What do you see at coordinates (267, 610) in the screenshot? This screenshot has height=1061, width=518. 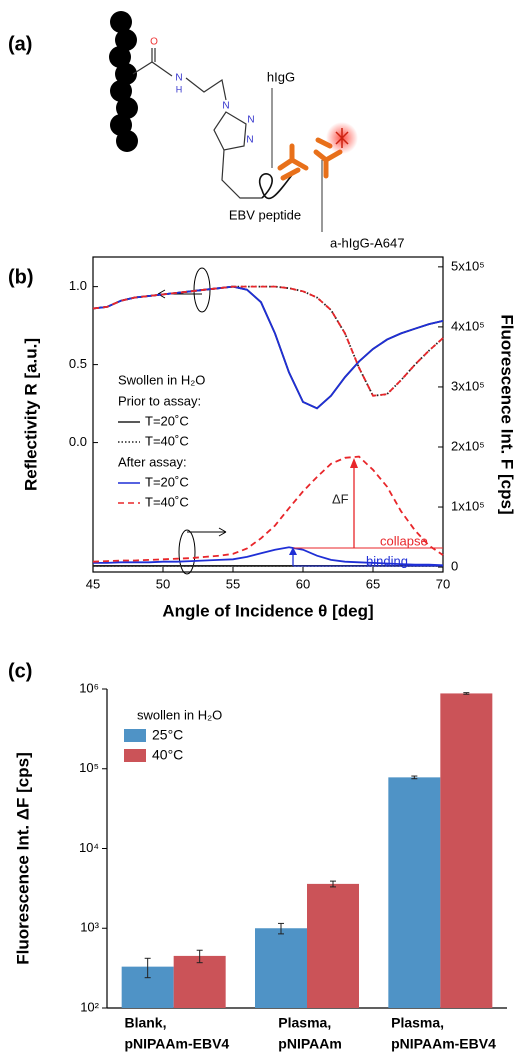 I see `x-axis-title: Angle of Incidence θ [deg]` at bounding box center [267, 610].